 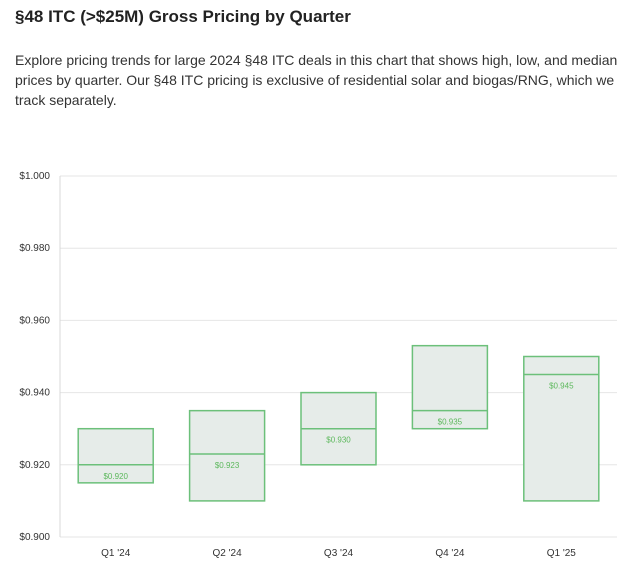 I want to click on x-tick-label: Q4 '24, so click(x=450, y=553).